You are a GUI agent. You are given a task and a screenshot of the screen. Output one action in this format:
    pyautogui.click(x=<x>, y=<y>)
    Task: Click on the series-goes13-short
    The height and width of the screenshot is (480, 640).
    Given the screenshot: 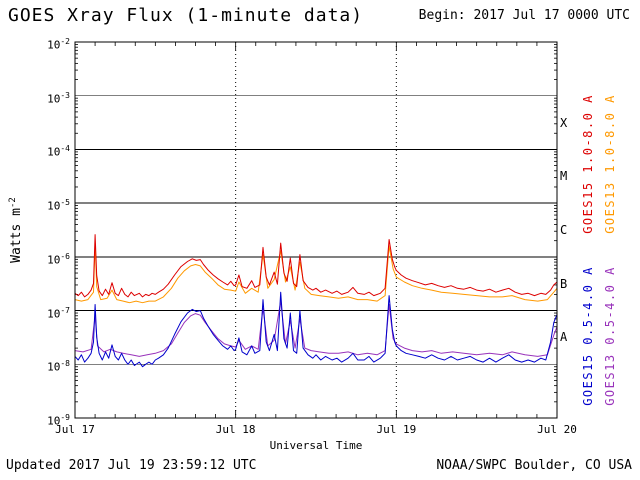 What is the action you would take?
    pyautogui.click(x=316, y=328)
    